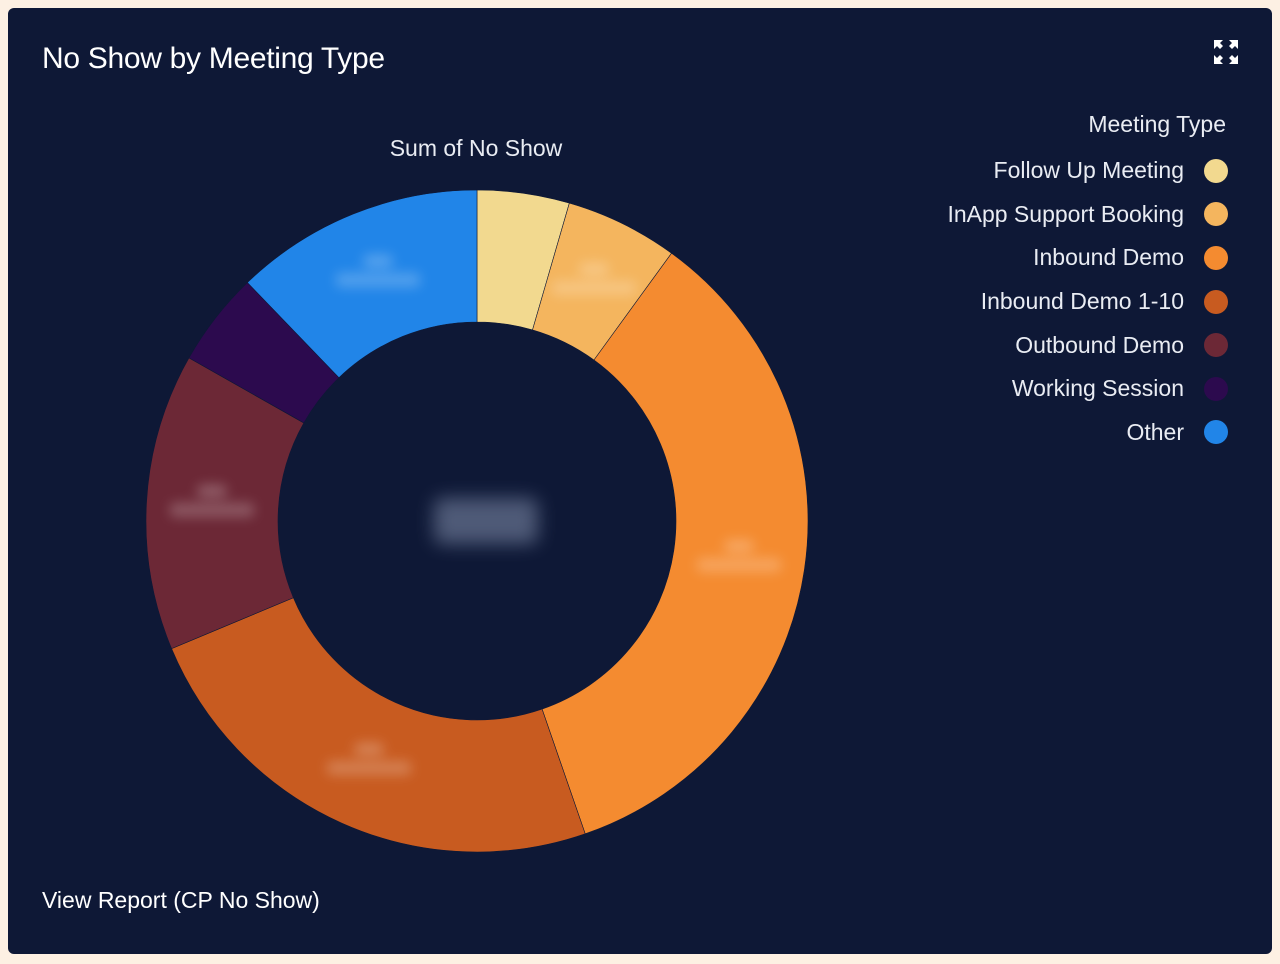  I want to click on legend-label: Follow Up Meeting, so click(1088, 170).